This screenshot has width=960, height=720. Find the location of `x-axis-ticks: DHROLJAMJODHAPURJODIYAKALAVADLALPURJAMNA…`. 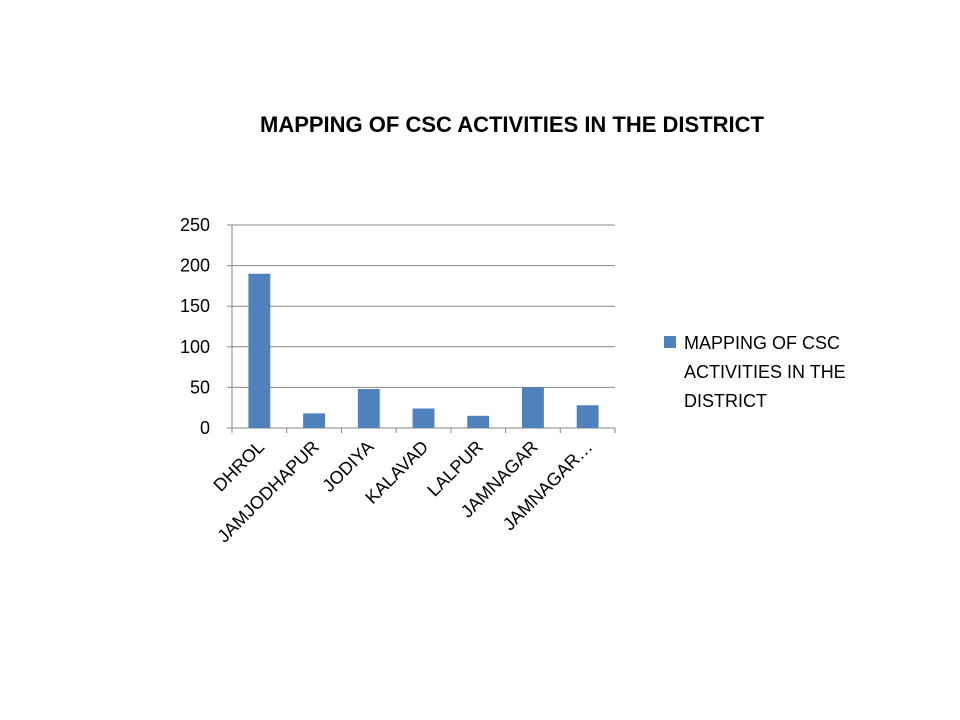

x-axis-ticks: DHROLJAMJODHAPURJODIYAKALAVADLALPURJAMNA… is located at coordinates (402, 492).